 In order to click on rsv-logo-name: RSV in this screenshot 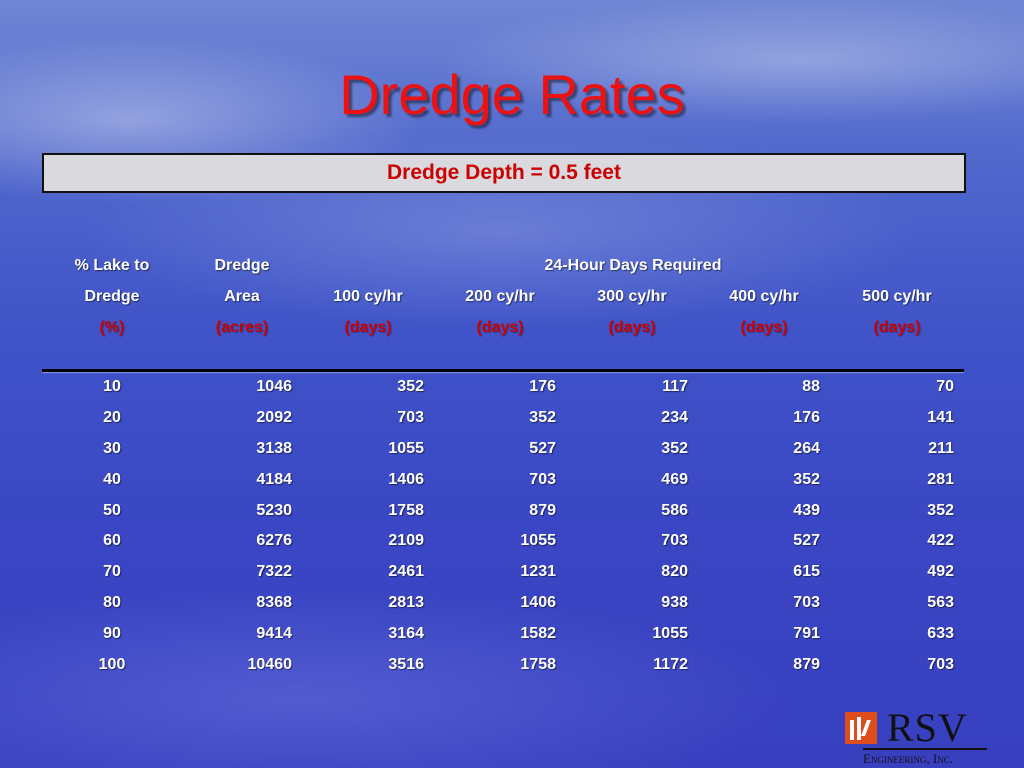, I will do `click(927, 727)`.